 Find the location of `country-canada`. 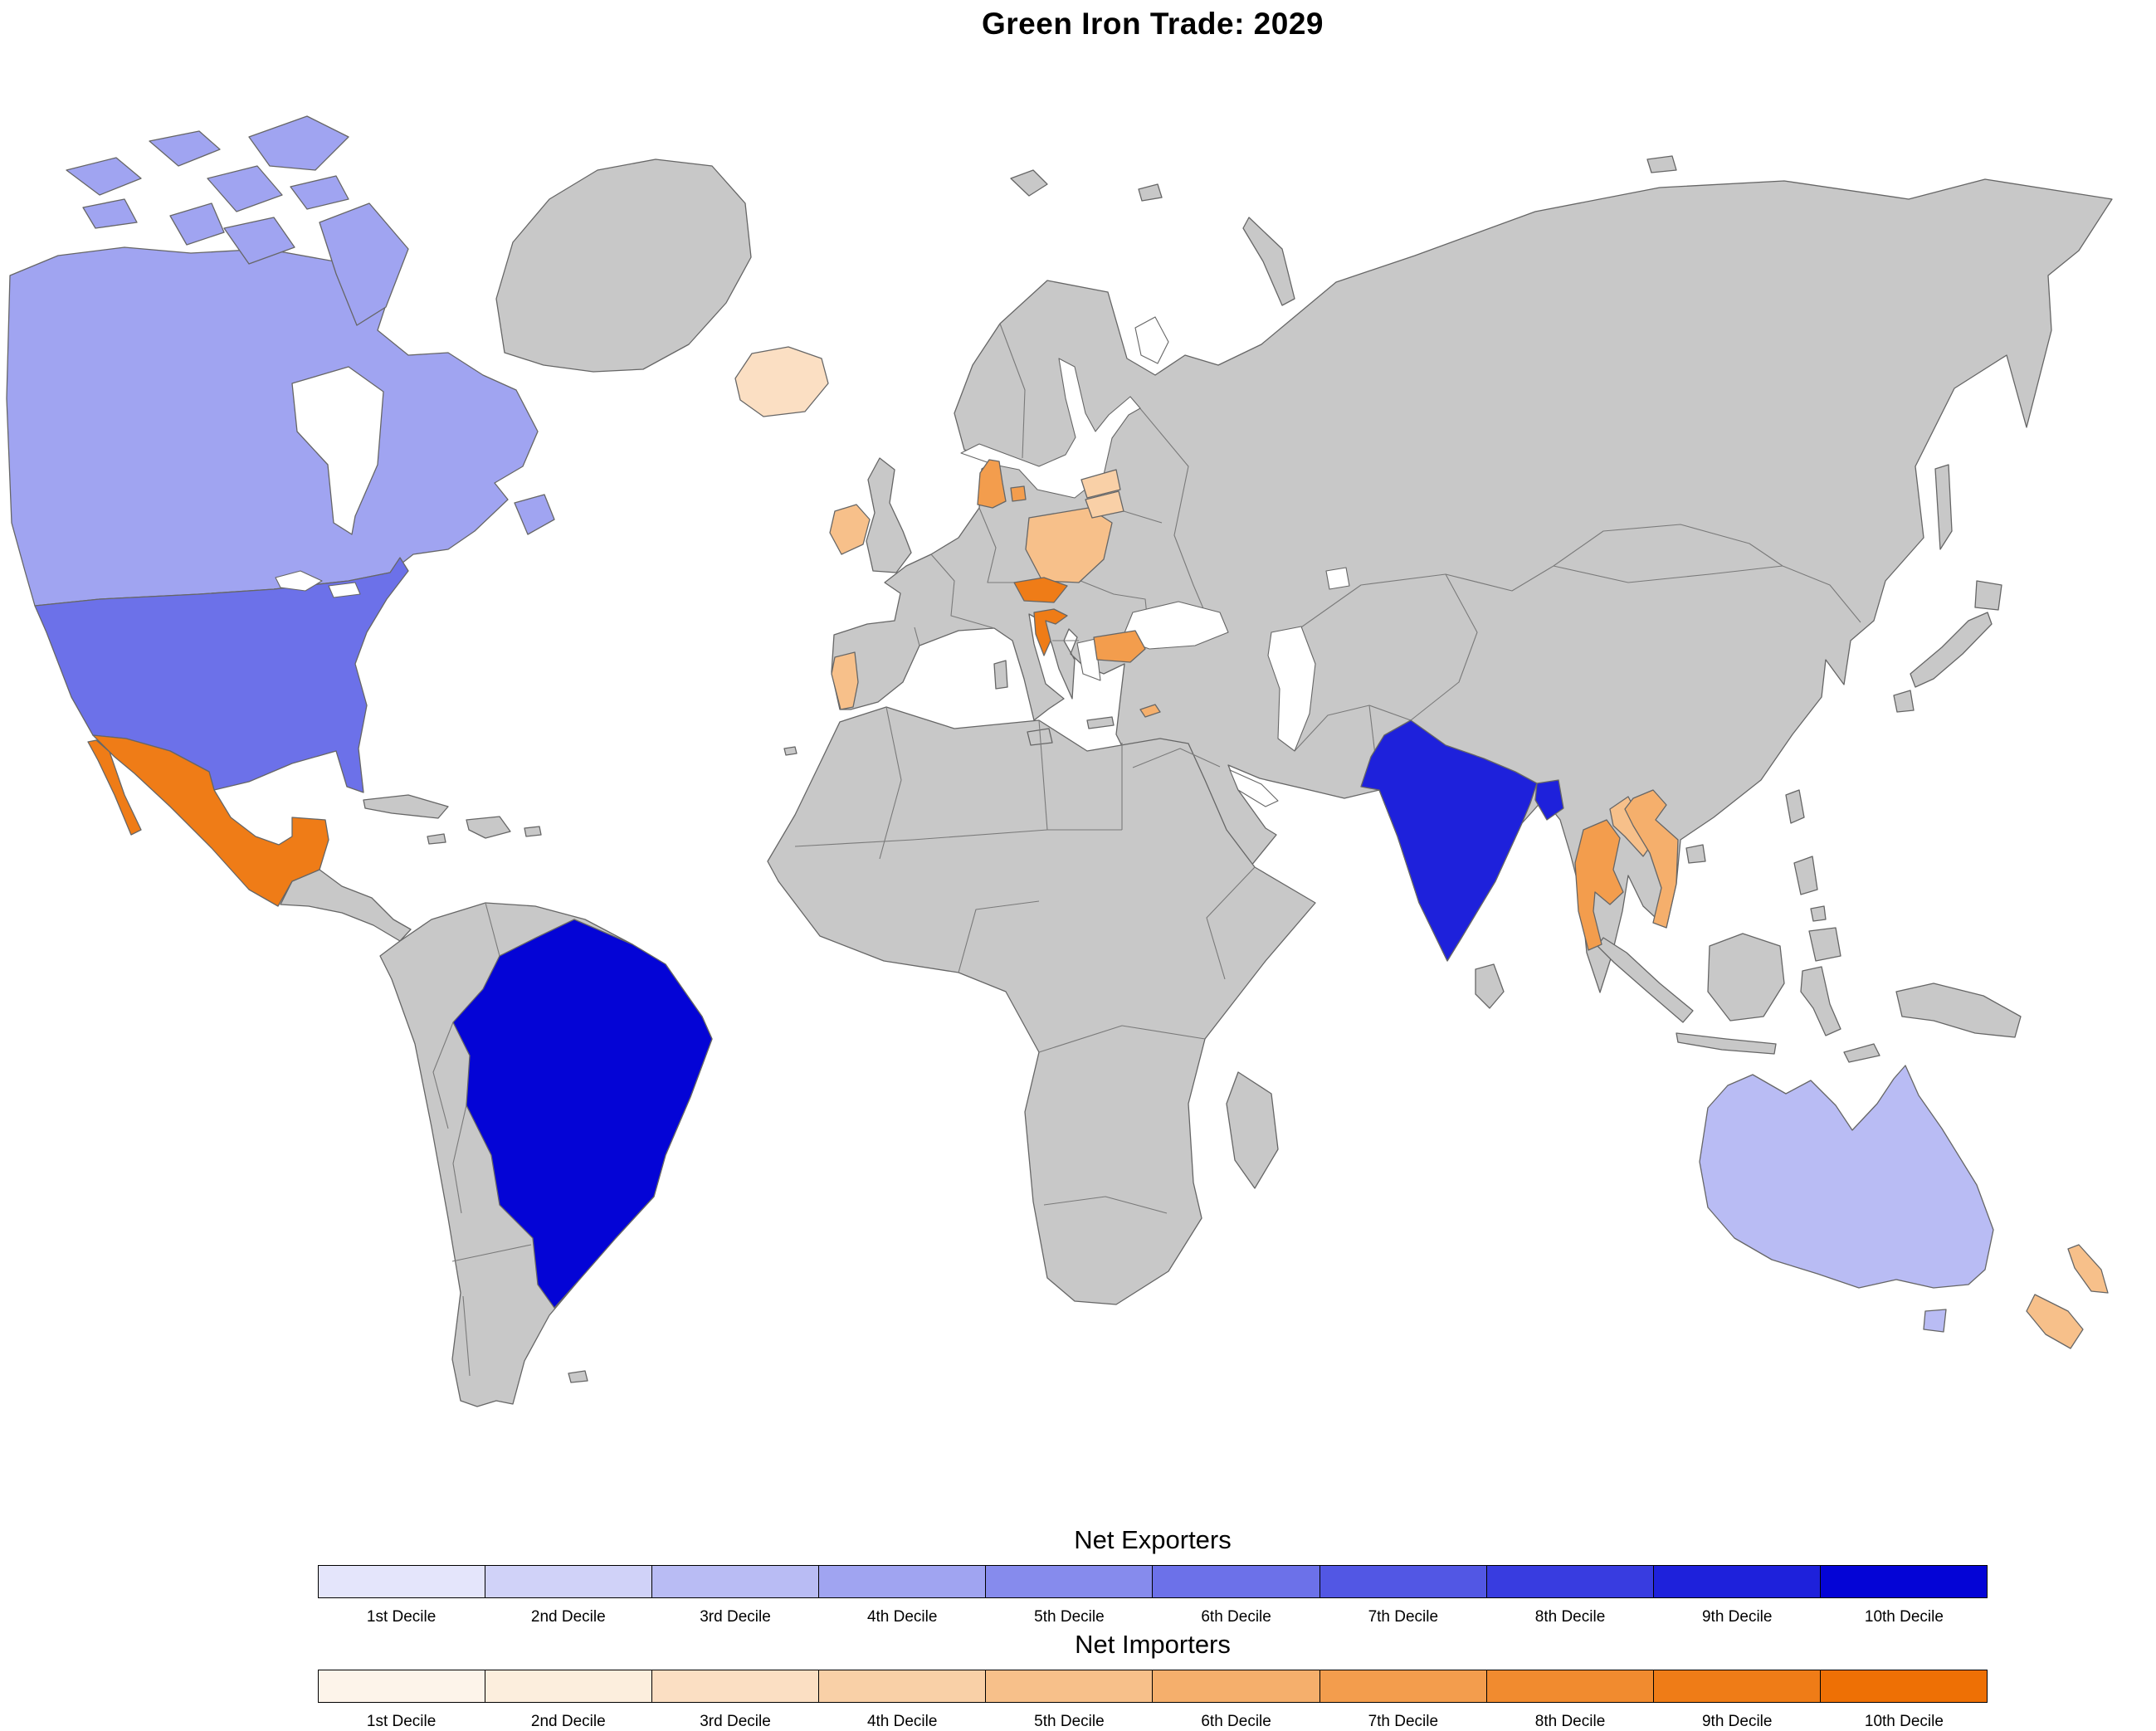

country-canada is located at coordinates (273, 426).